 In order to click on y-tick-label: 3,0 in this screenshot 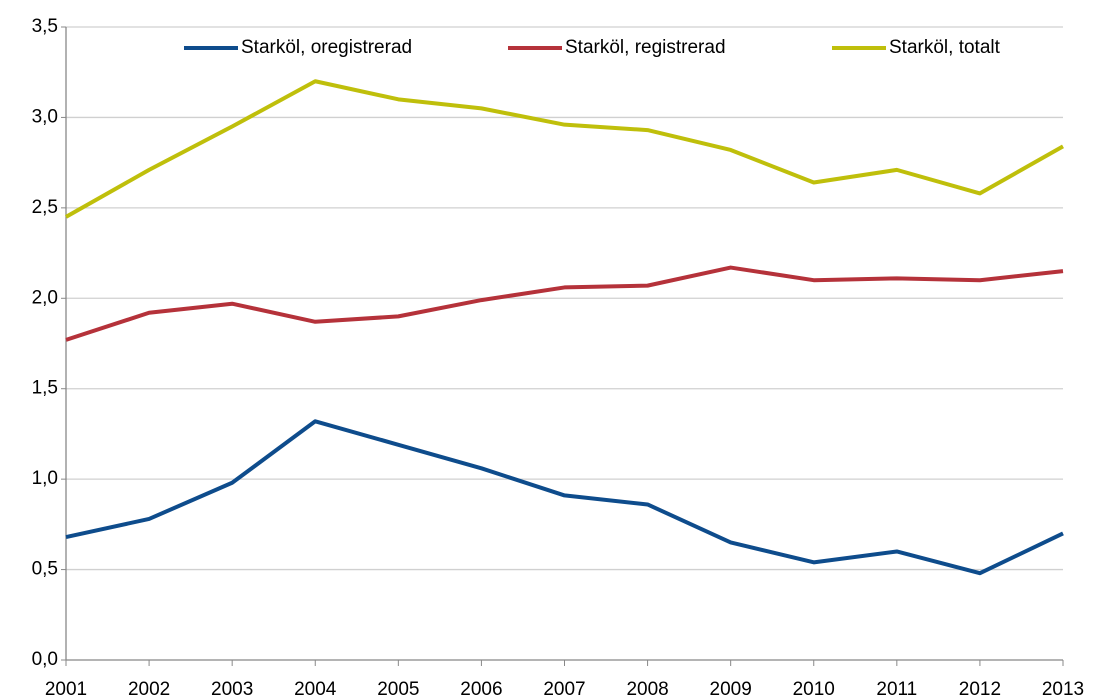, I will do `click(45, 116)`.